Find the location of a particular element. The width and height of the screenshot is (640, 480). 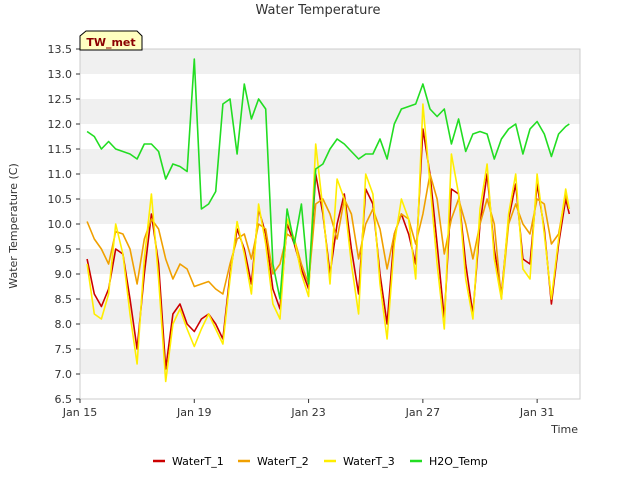

y-tick-label: 12.5 is located at coordinates (60, 99).